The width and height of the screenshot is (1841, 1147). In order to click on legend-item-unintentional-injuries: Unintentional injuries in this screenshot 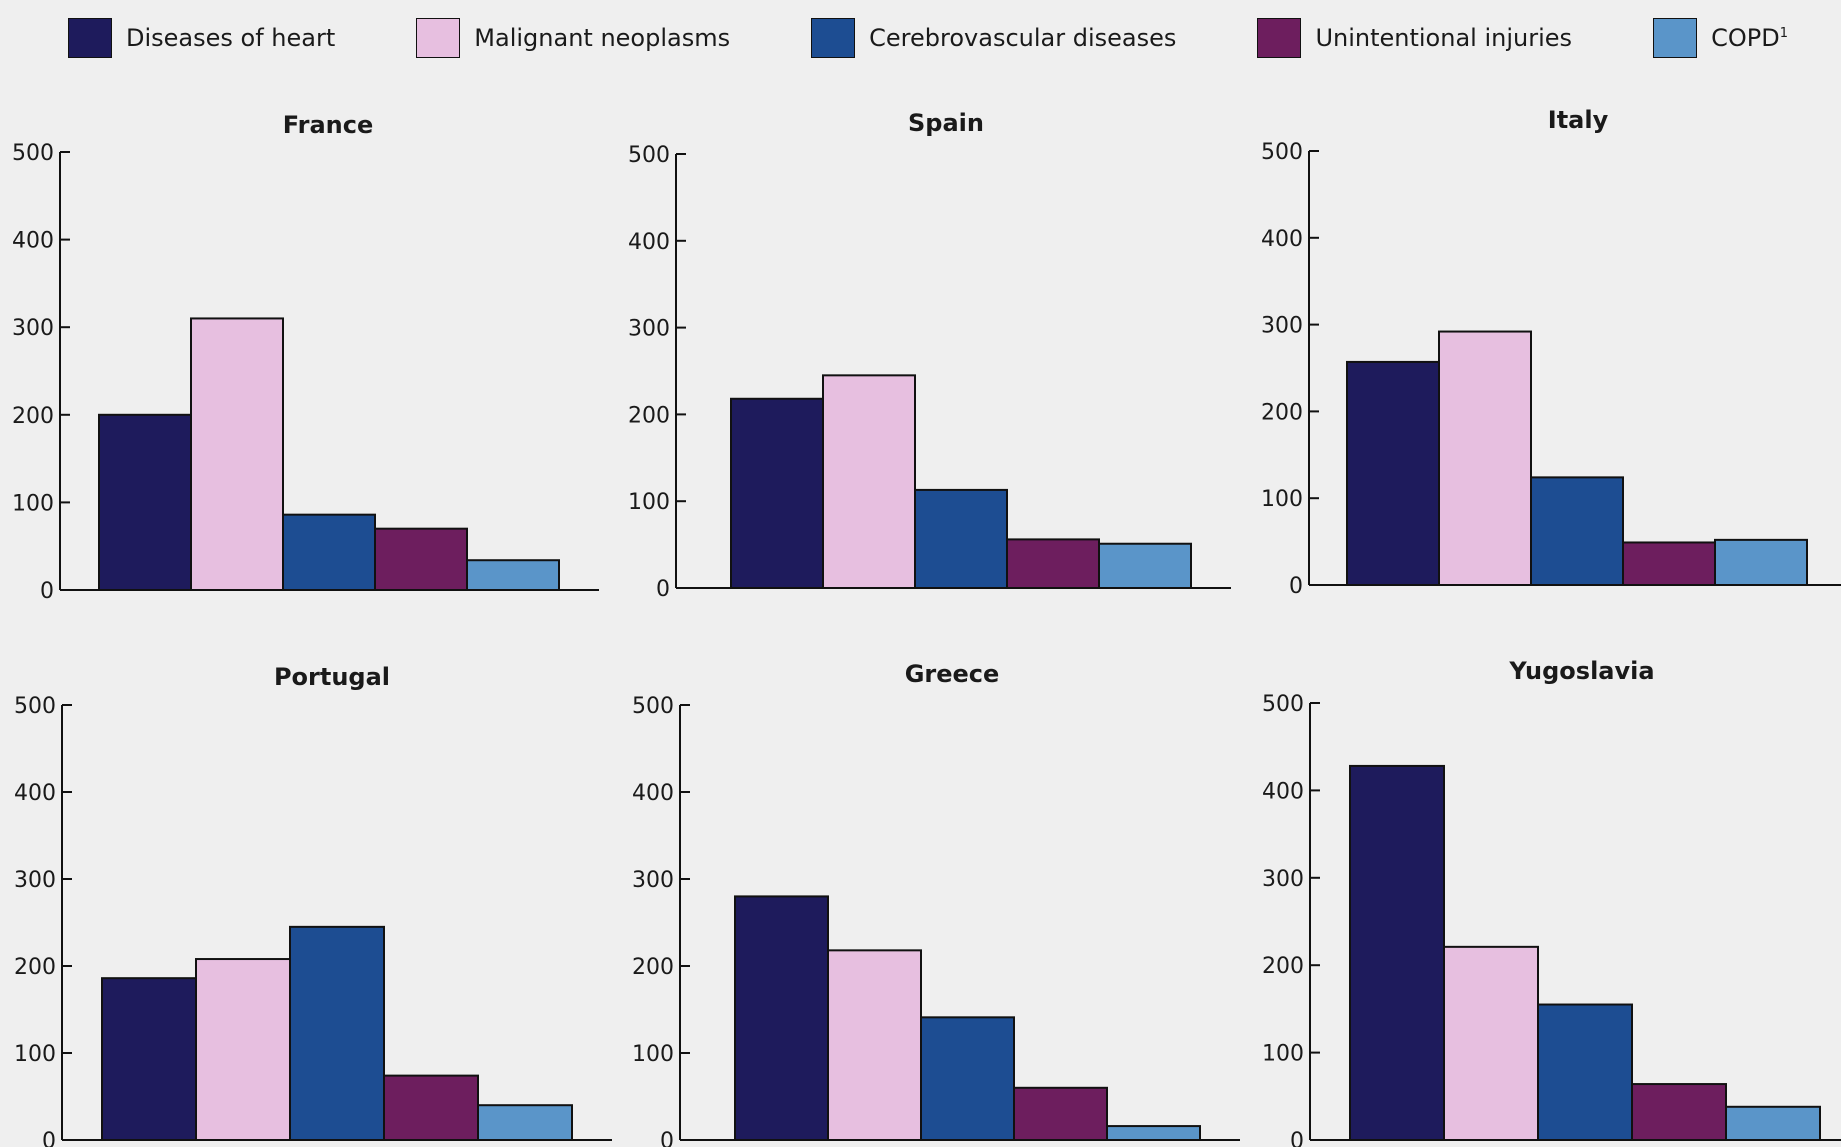, I will do `click(1414, 38)`.